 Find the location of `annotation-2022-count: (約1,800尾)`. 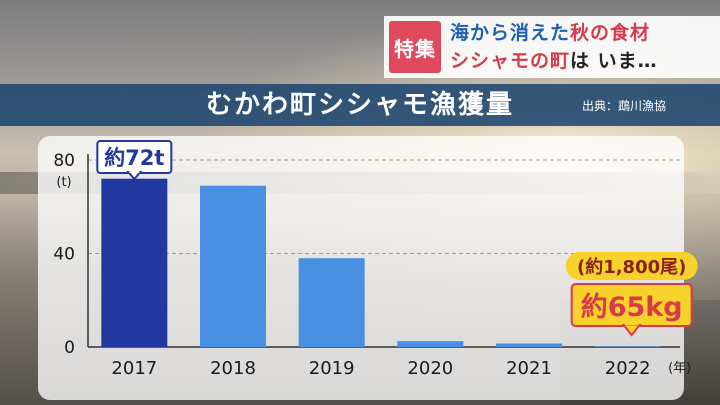

annotation-2022-count: (約1,800尾) is located at coordinates (631, 267).